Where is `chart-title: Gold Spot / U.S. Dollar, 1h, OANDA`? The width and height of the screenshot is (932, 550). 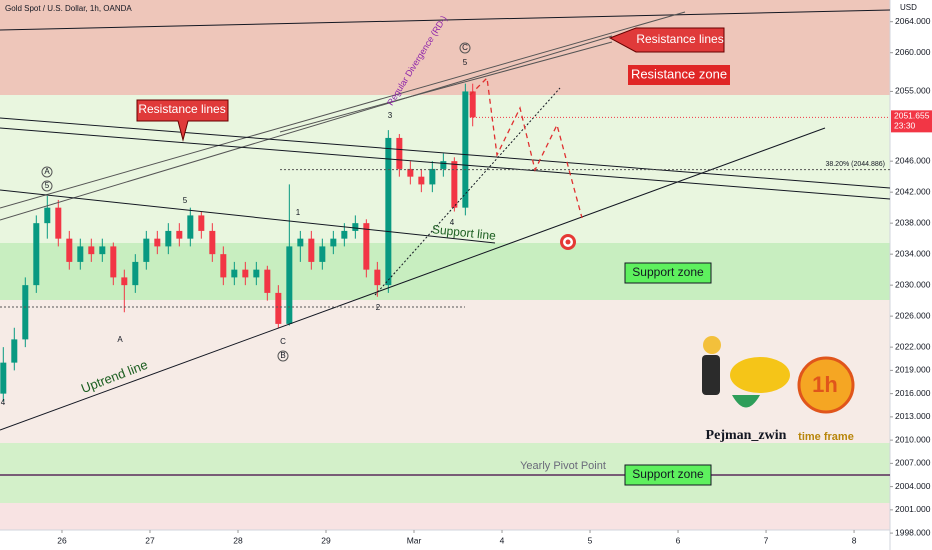
chart-title: Gold Spot / U.S. Dollar, 1h, OANDA is located at coordinates (68, 8).